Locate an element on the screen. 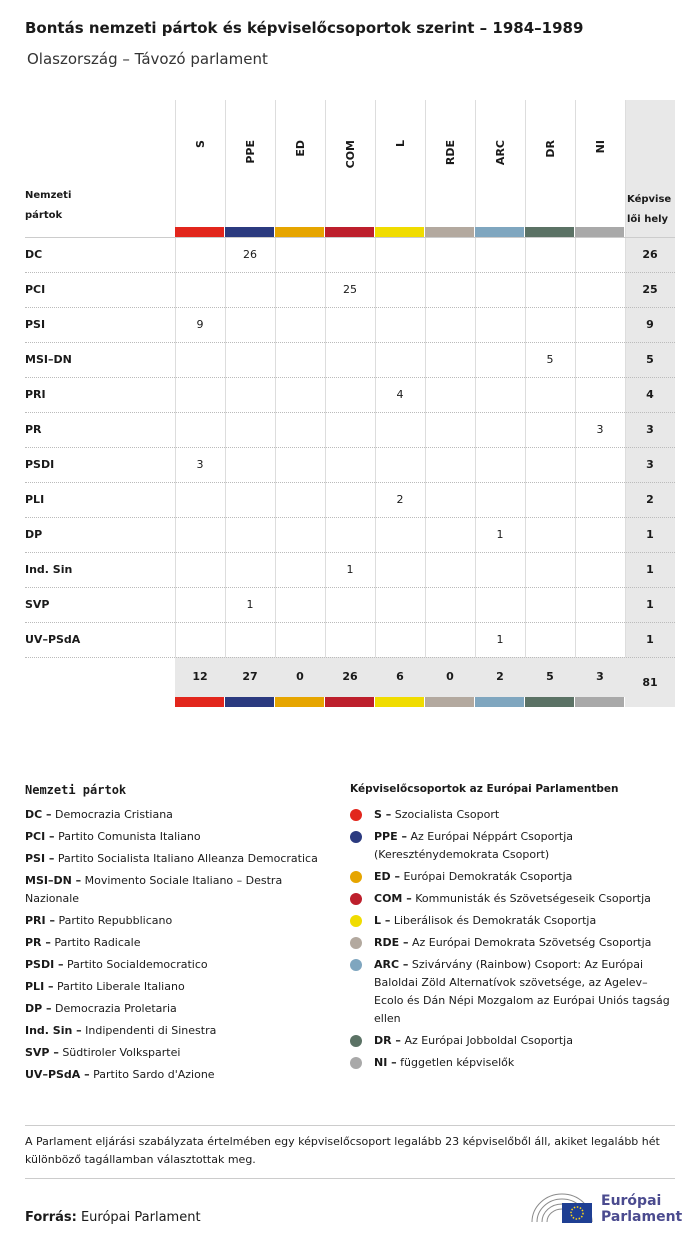  legend-item: PLI – Partito Liberale Italiano is located at coordinates (175, 987).